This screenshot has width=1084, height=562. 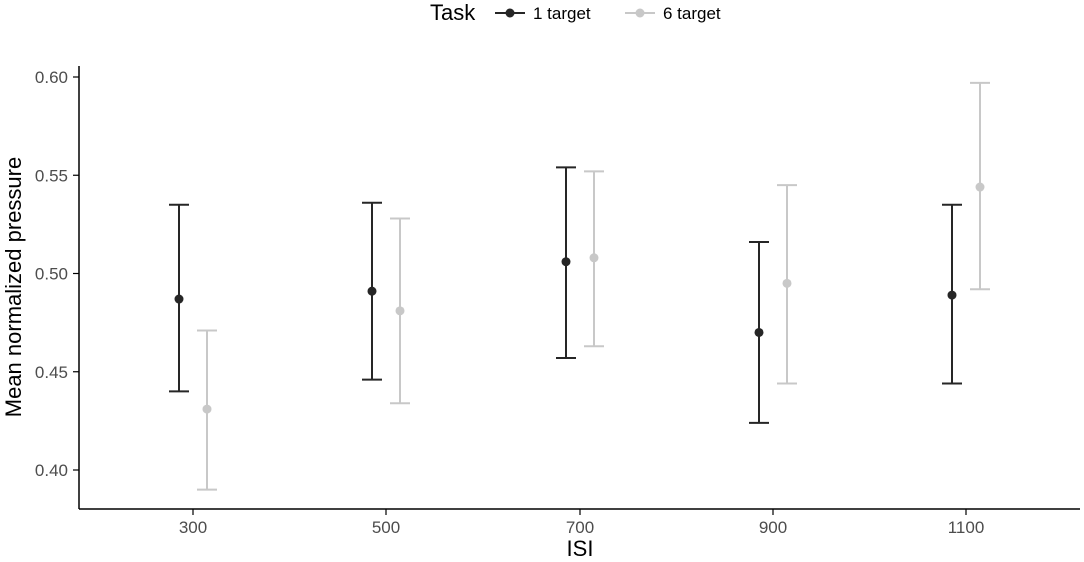 I want to click on legend-label: 6 target, so click(x=692, y=13).